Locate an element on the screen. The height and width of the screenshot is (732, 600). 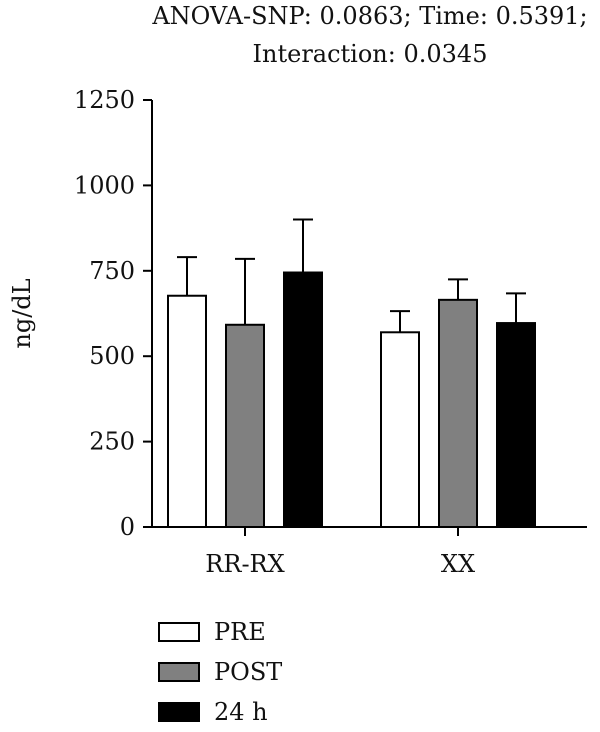
bar-24h-xx is located at coordinates (516, 425).